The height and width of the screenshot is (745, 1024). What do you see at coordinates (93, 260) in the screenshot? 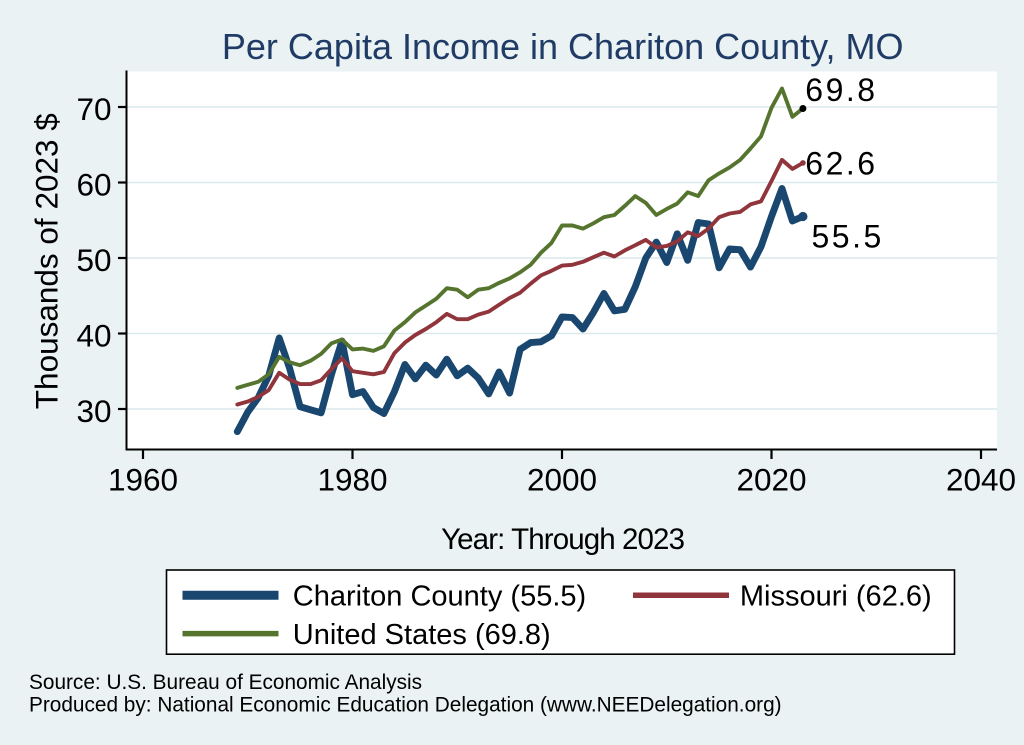
I see `svg-text: 50` at bounding box center [93, 260].